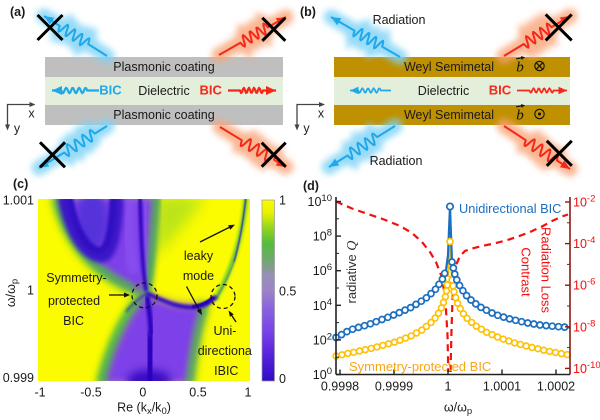 The width and height of the screenshot is (600, 420). I want to click on svg-text: leaky, so click(199, 256).